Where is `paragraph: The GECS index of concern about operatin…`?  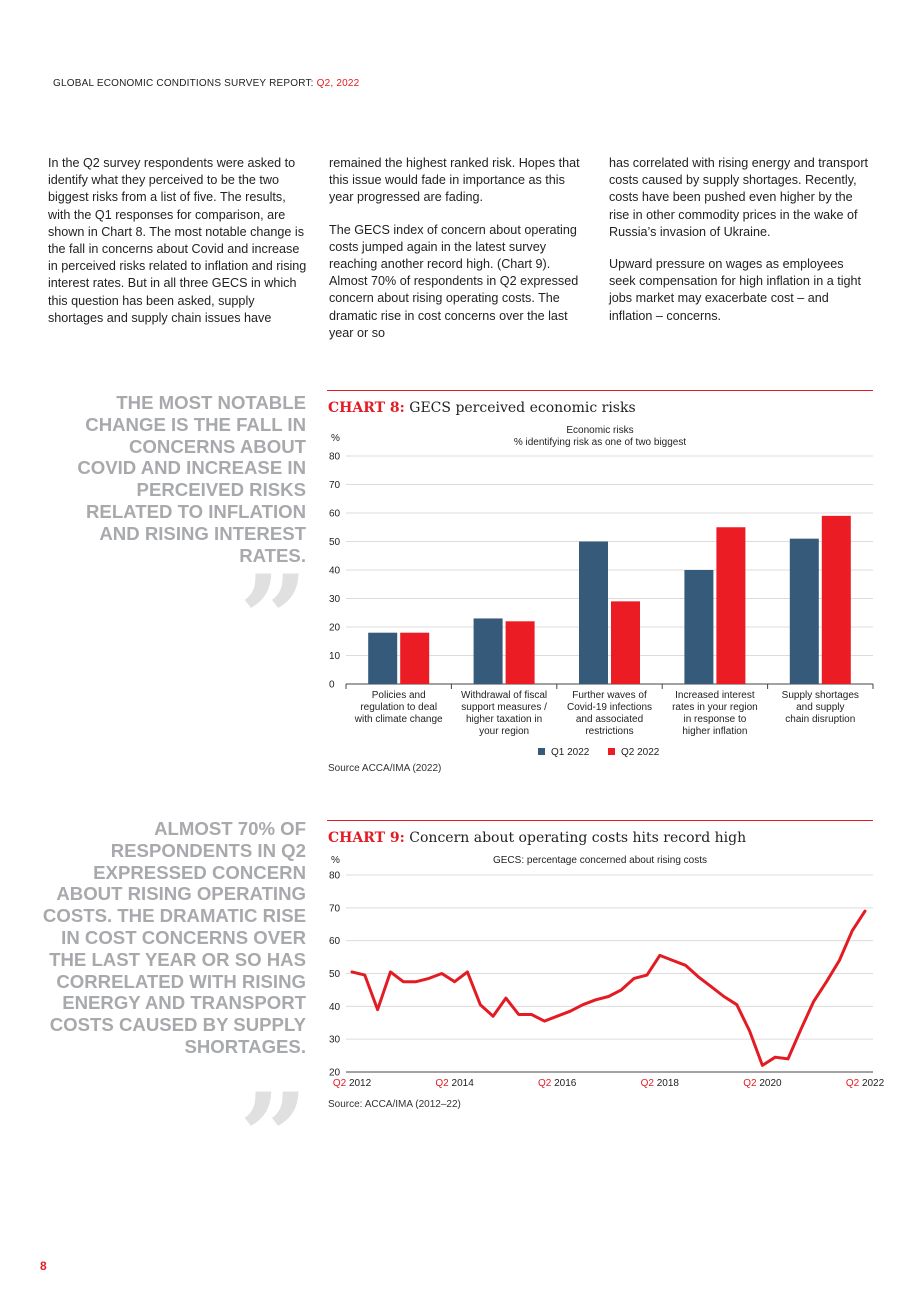
paragraph: The GECS index of concern about operatin… is located at coordinates (454, 281).